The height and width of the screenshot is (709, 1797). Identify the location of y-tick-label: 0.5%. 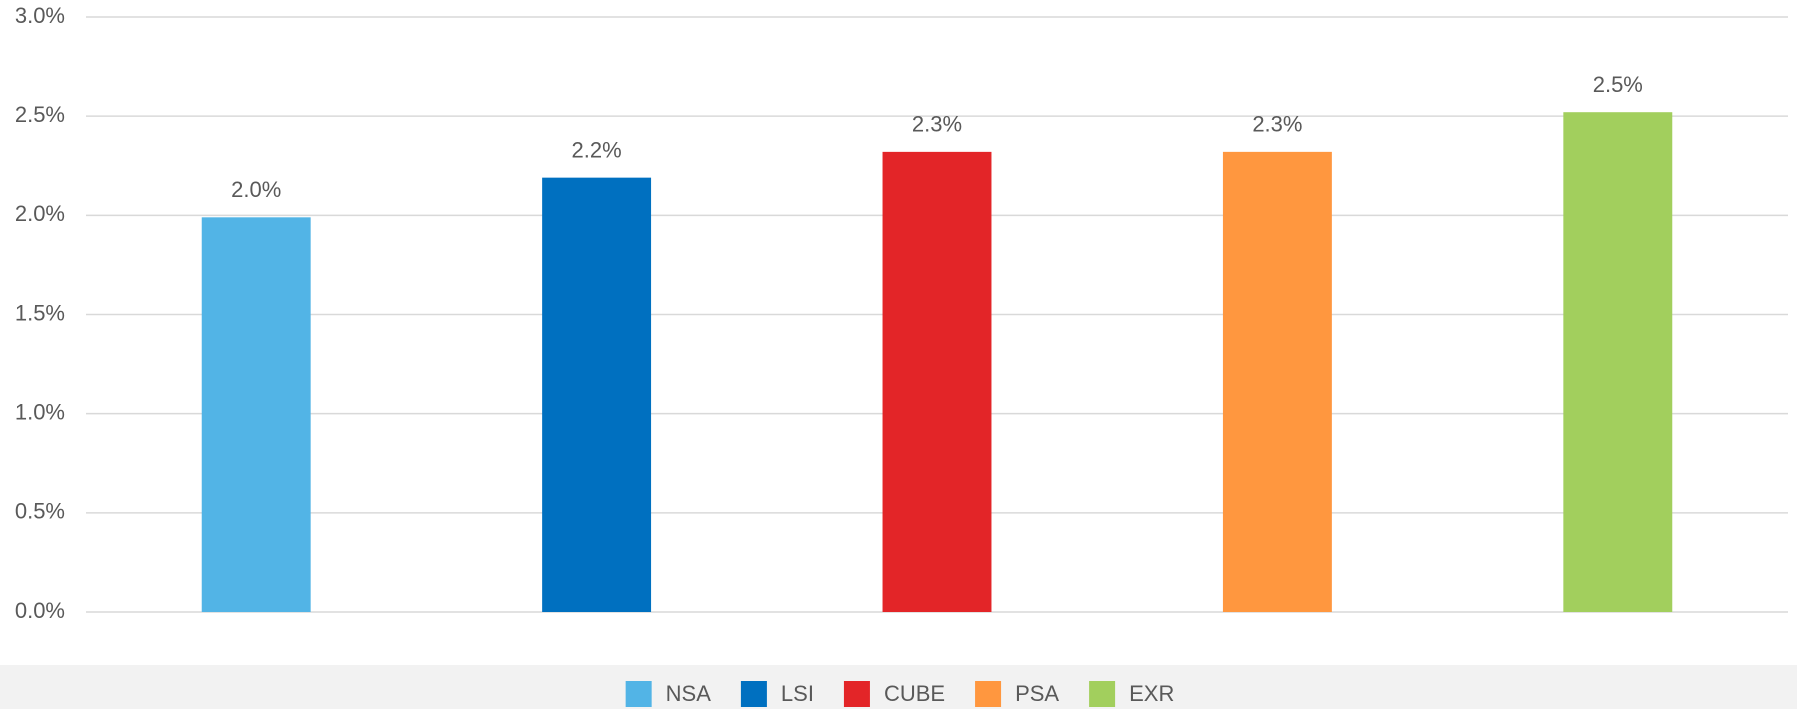
(40, 511).